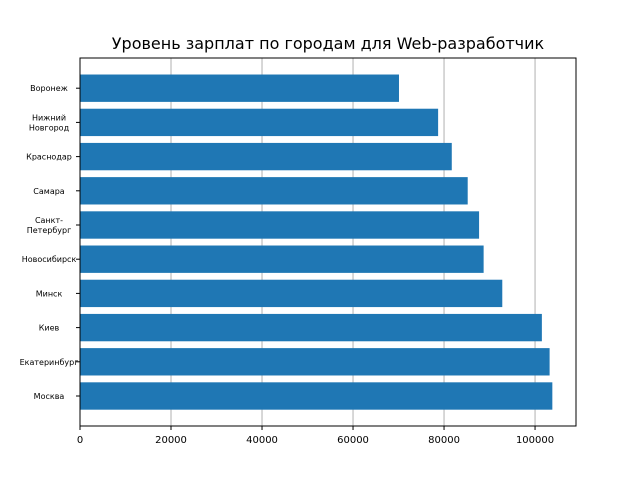 This screenshot has width=640, height=480. Describe the element at coordinates (49, 122) in the screenshot. I see `y-tick-label: Нижний Новгород` at that location.